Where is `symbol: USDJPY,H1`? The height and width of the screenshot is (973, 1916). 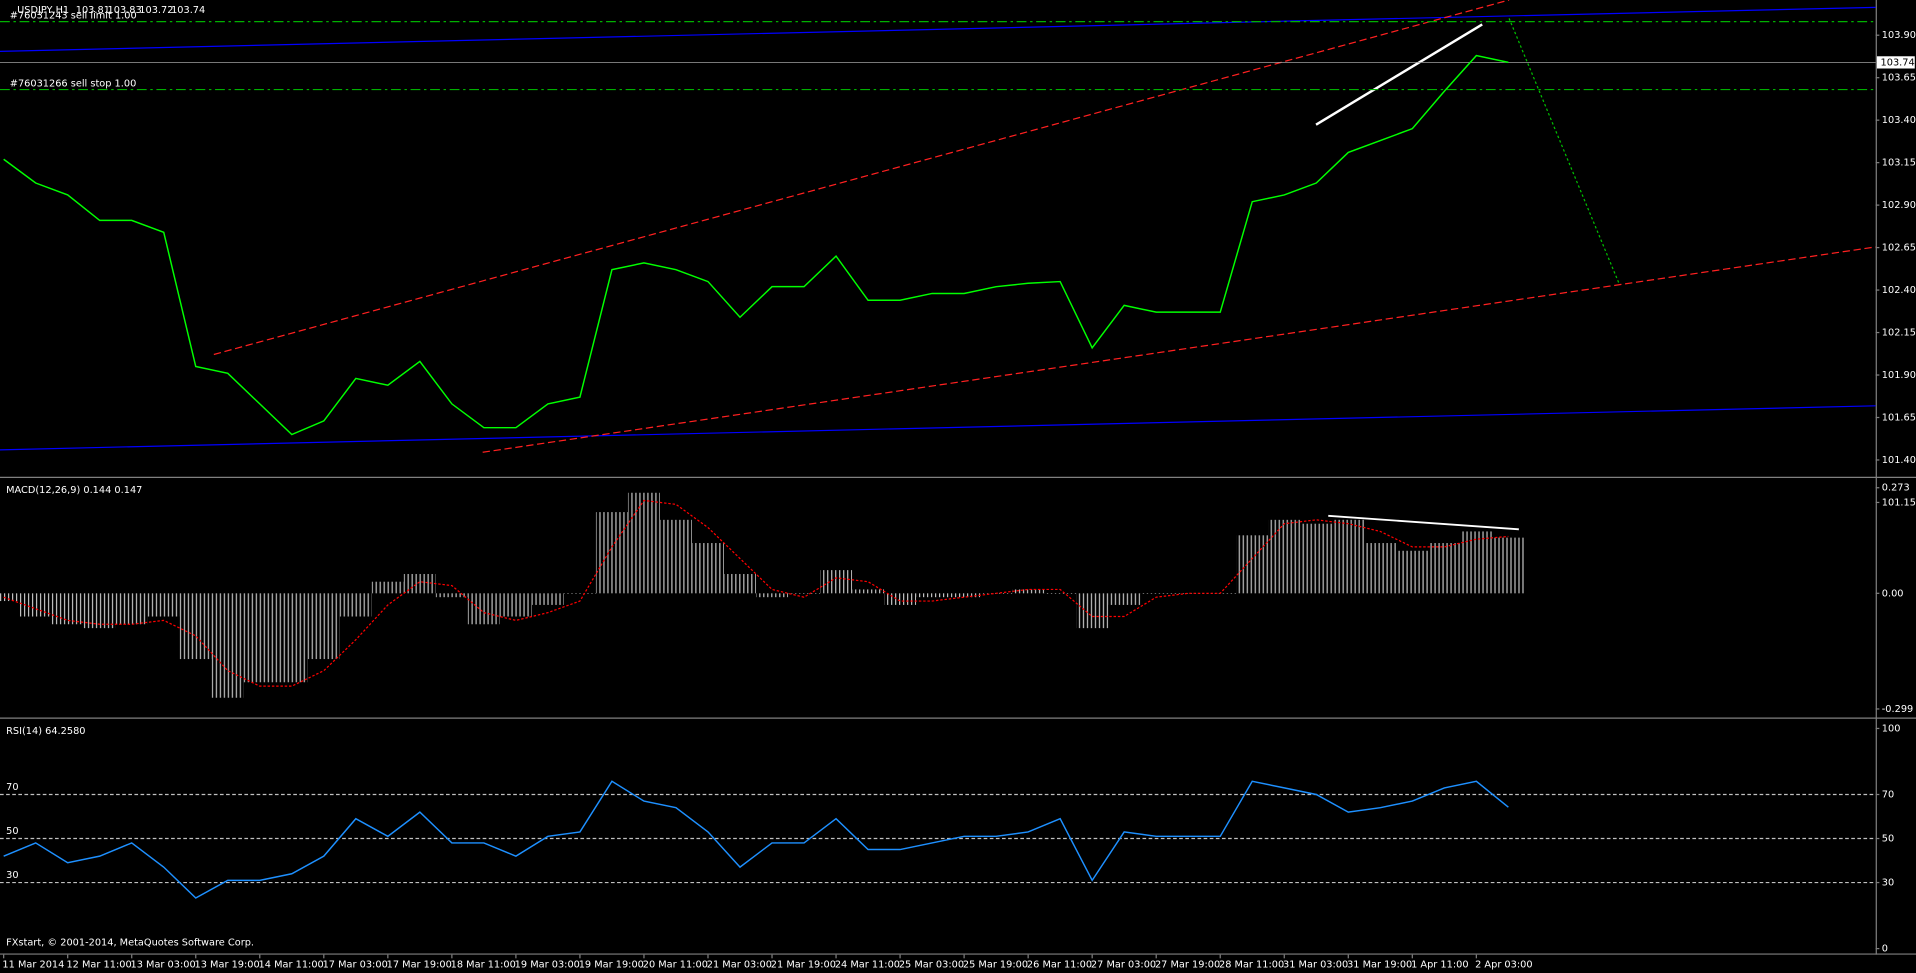 symbol: USDJPY,H1 is located at coordinates (43, 10).